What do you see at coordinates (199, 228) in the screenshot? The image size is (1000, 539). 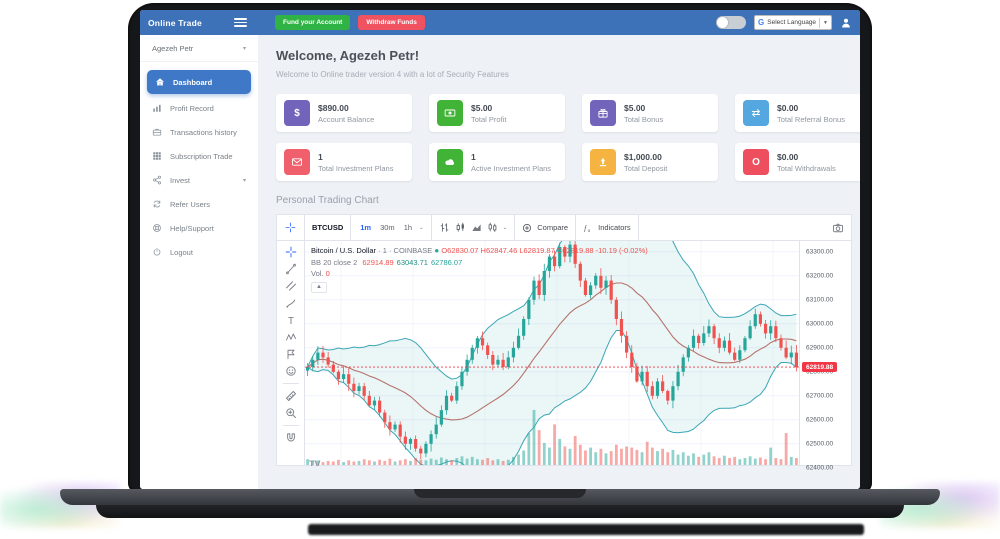 I see `sidebar-item-help-support: Help/Support` at bounding box center [199, 228].